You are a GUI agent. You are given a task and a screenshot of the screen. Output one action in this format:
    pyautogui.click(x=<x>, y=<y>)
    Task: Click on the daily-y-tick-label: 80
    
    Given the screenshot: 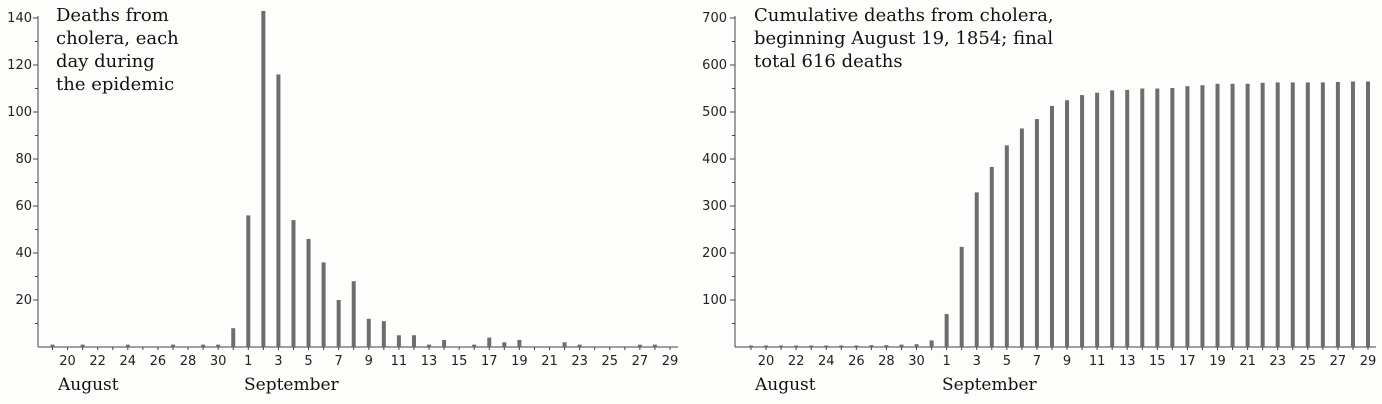 What is the action you would take?
    pyautogui.click(x=23, y=159)
    